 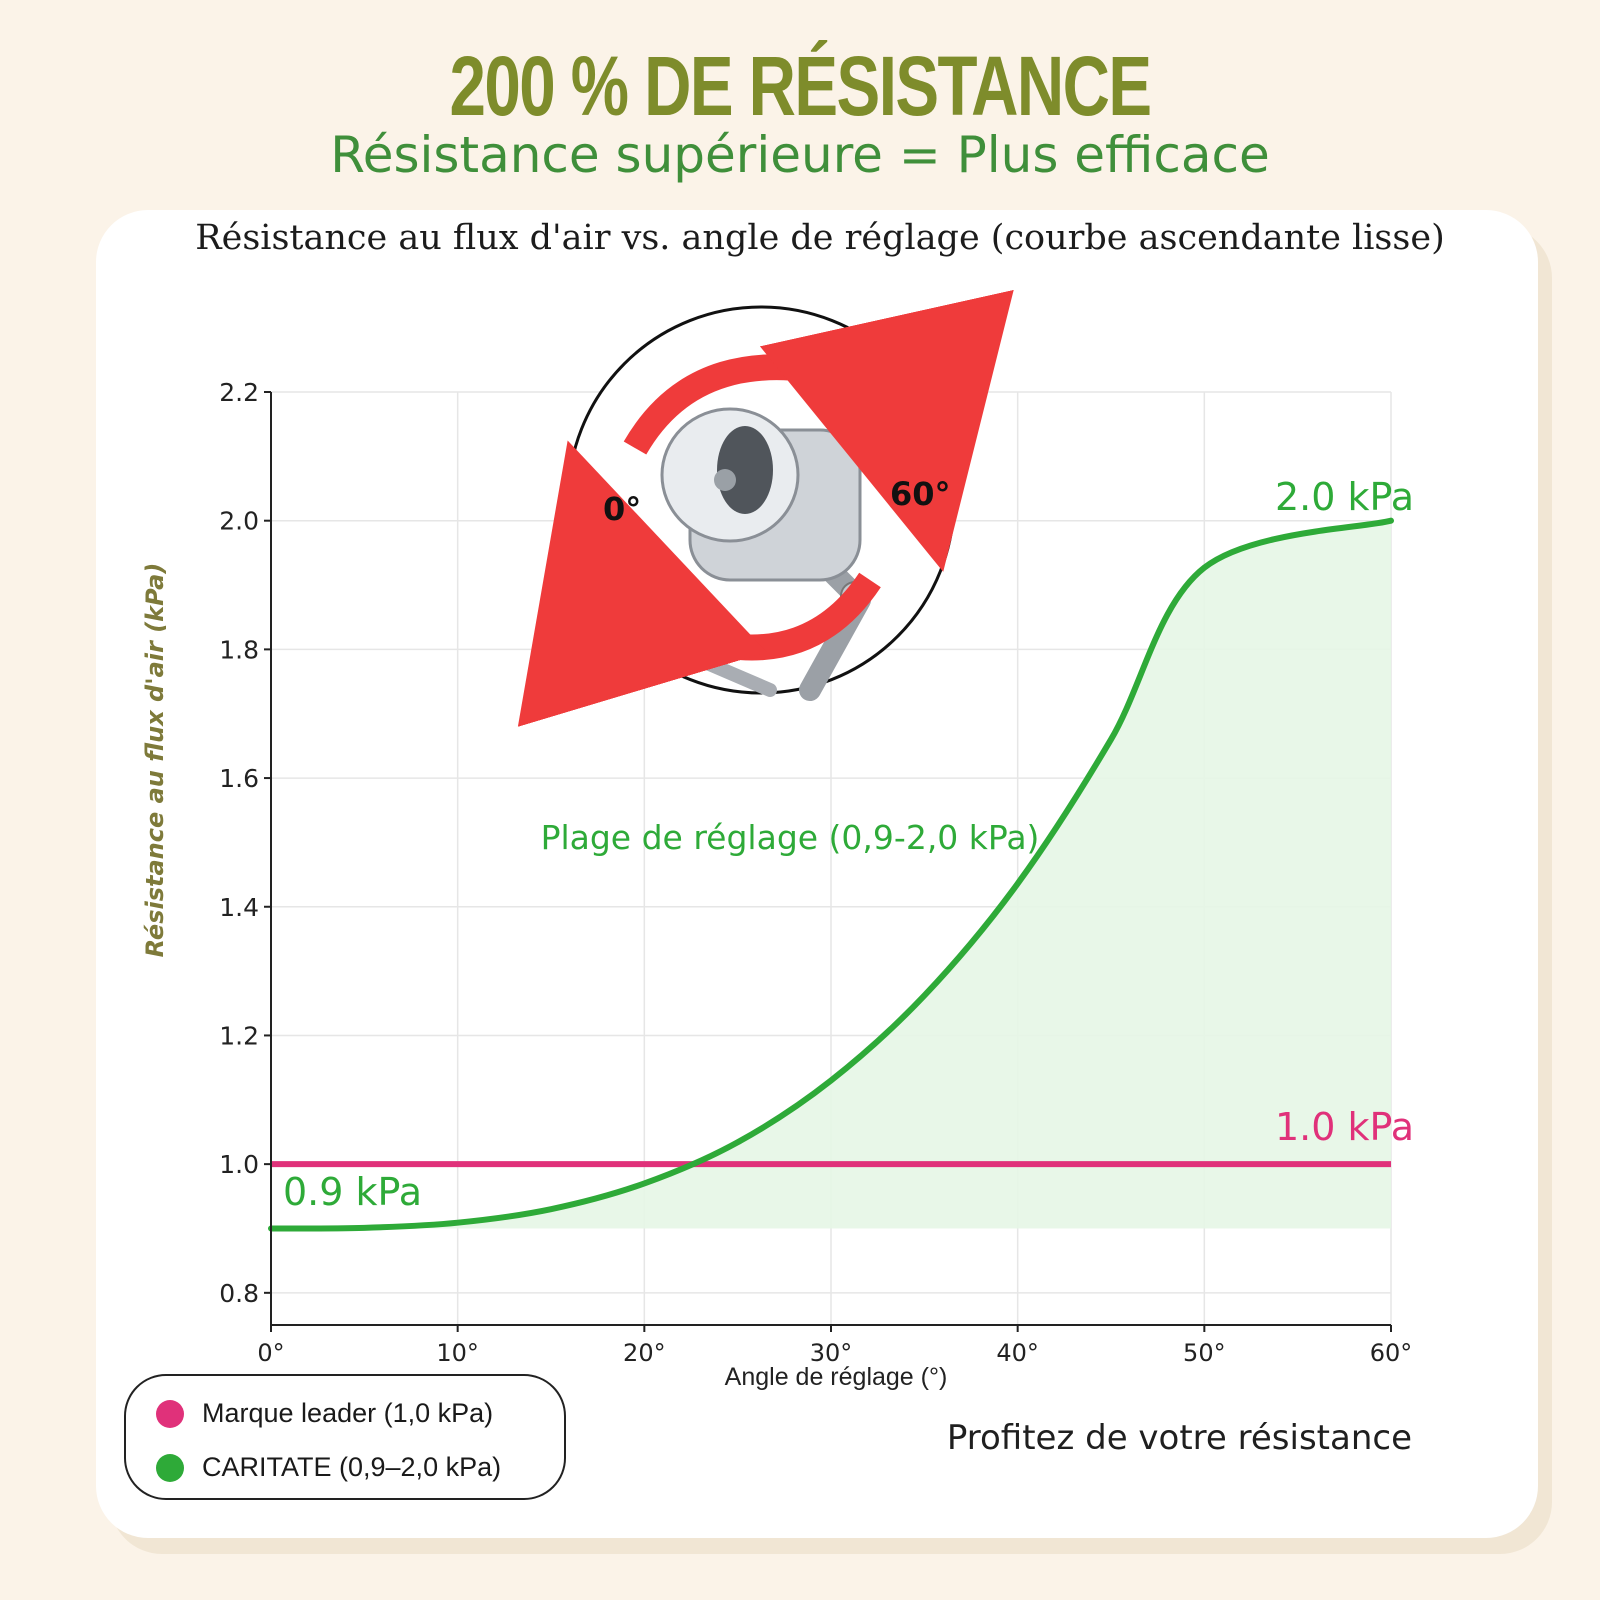 I want to click on range-label: Plage de réglage (0,9-2,0 kPa), so click(x=790, y=837).